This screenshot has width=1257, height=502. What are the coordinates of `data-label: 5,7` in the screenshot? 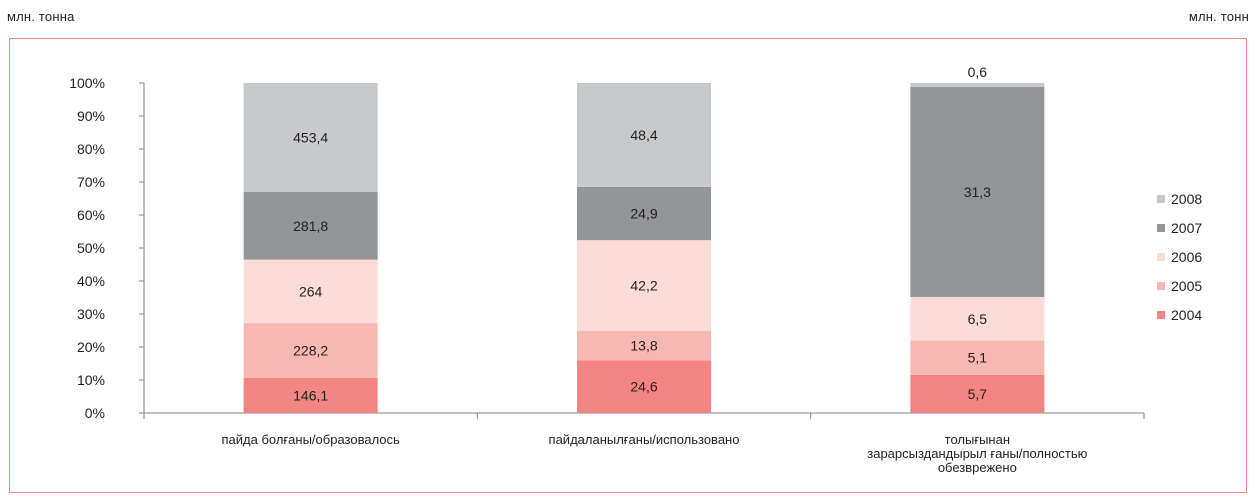 It's located at (978, 394).